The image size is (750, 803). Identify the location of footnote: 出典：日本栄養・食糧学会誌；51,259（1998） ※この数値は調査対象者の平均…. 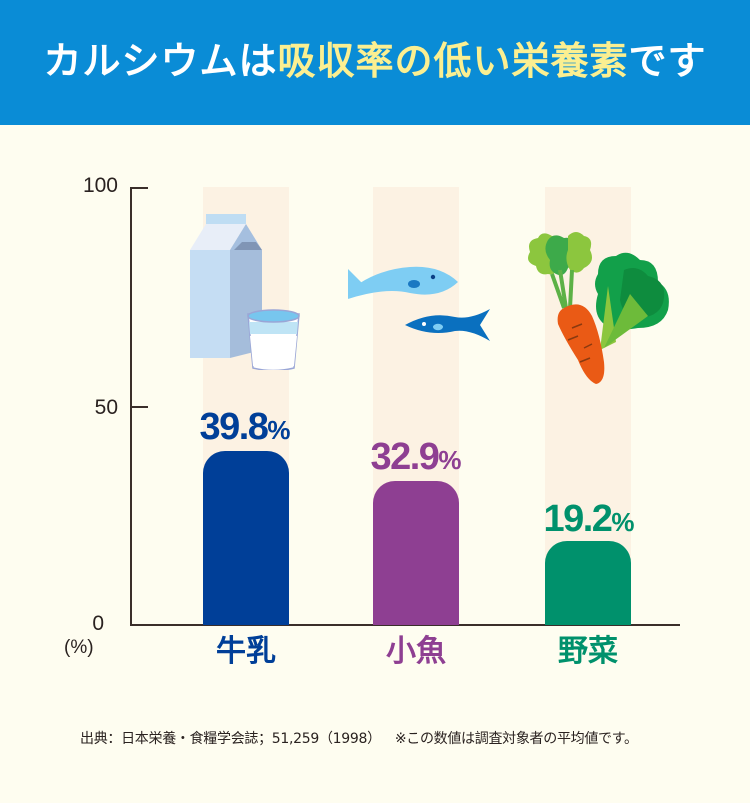
(359, 738).